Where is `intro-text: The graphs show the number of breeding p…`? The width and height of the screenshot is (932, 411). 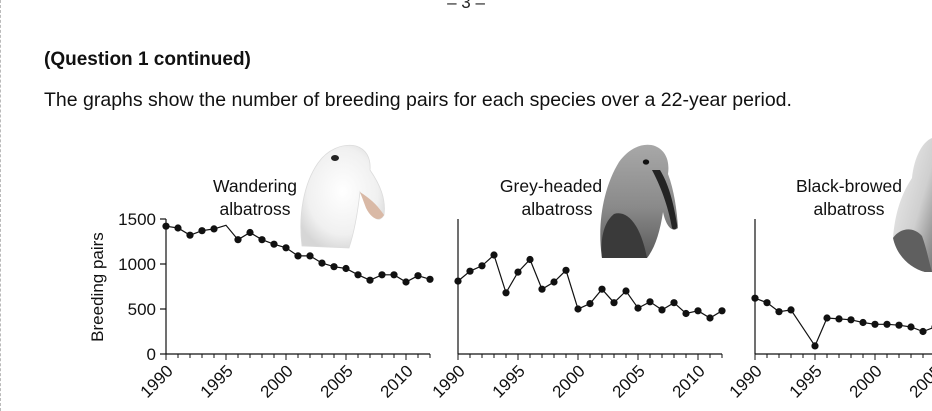 intro-text: The graphs show the number of breeding p… is located at coordinates (418, 100).